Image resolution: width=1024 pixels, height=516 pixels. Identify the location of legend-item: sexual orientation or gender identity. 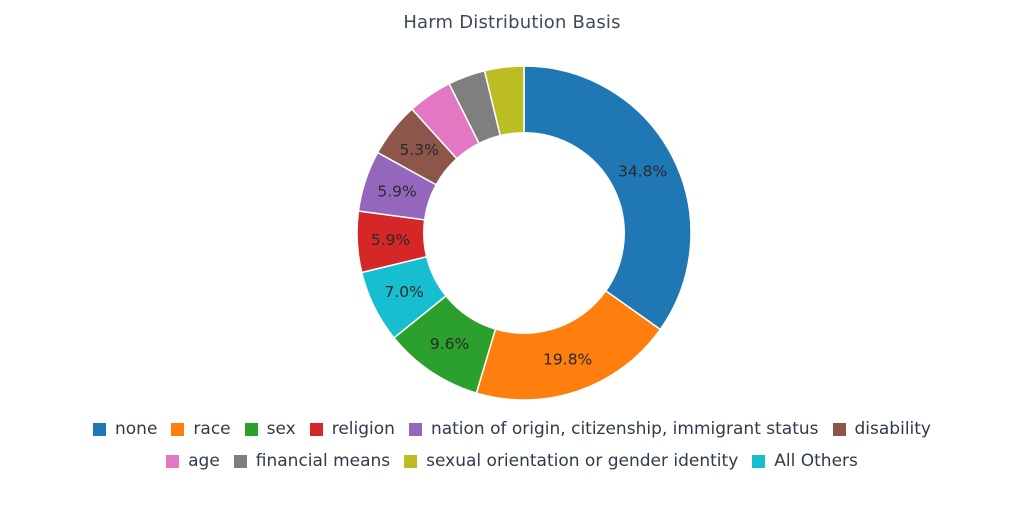
(571, 461).